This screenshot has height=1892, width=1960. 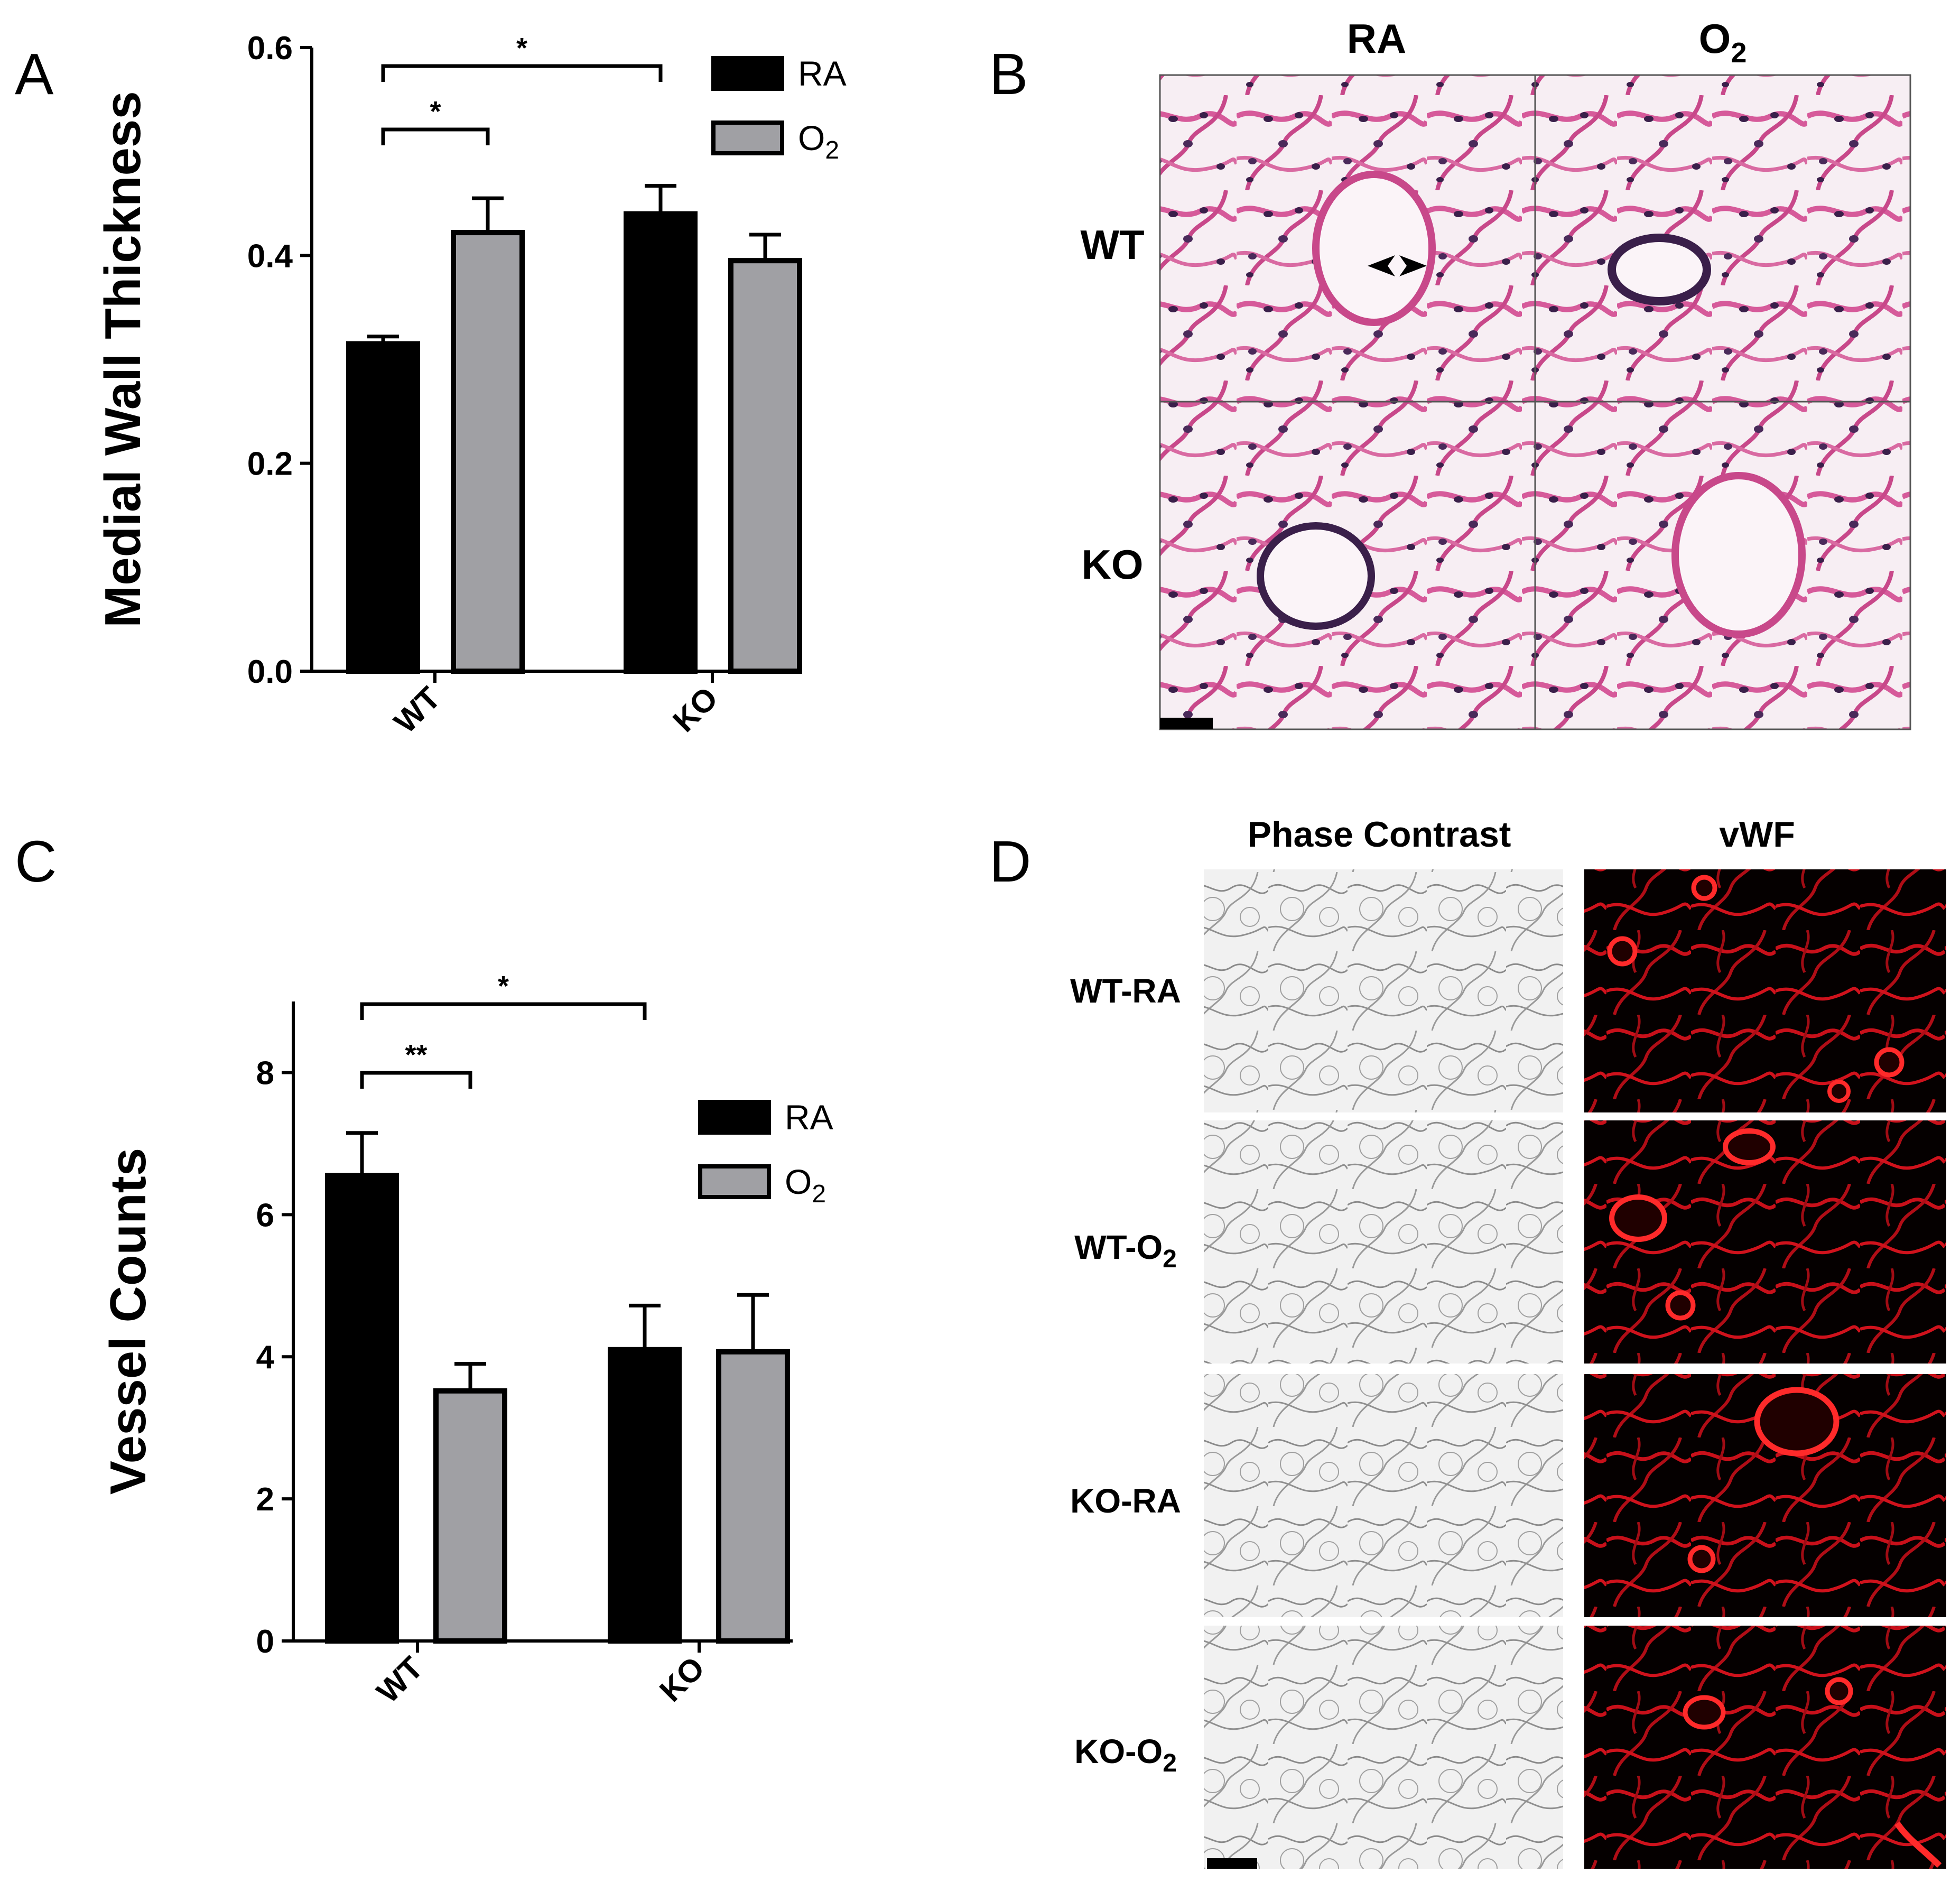 I want to click on phase-wt-o2, so click(x=1383, y=1242).